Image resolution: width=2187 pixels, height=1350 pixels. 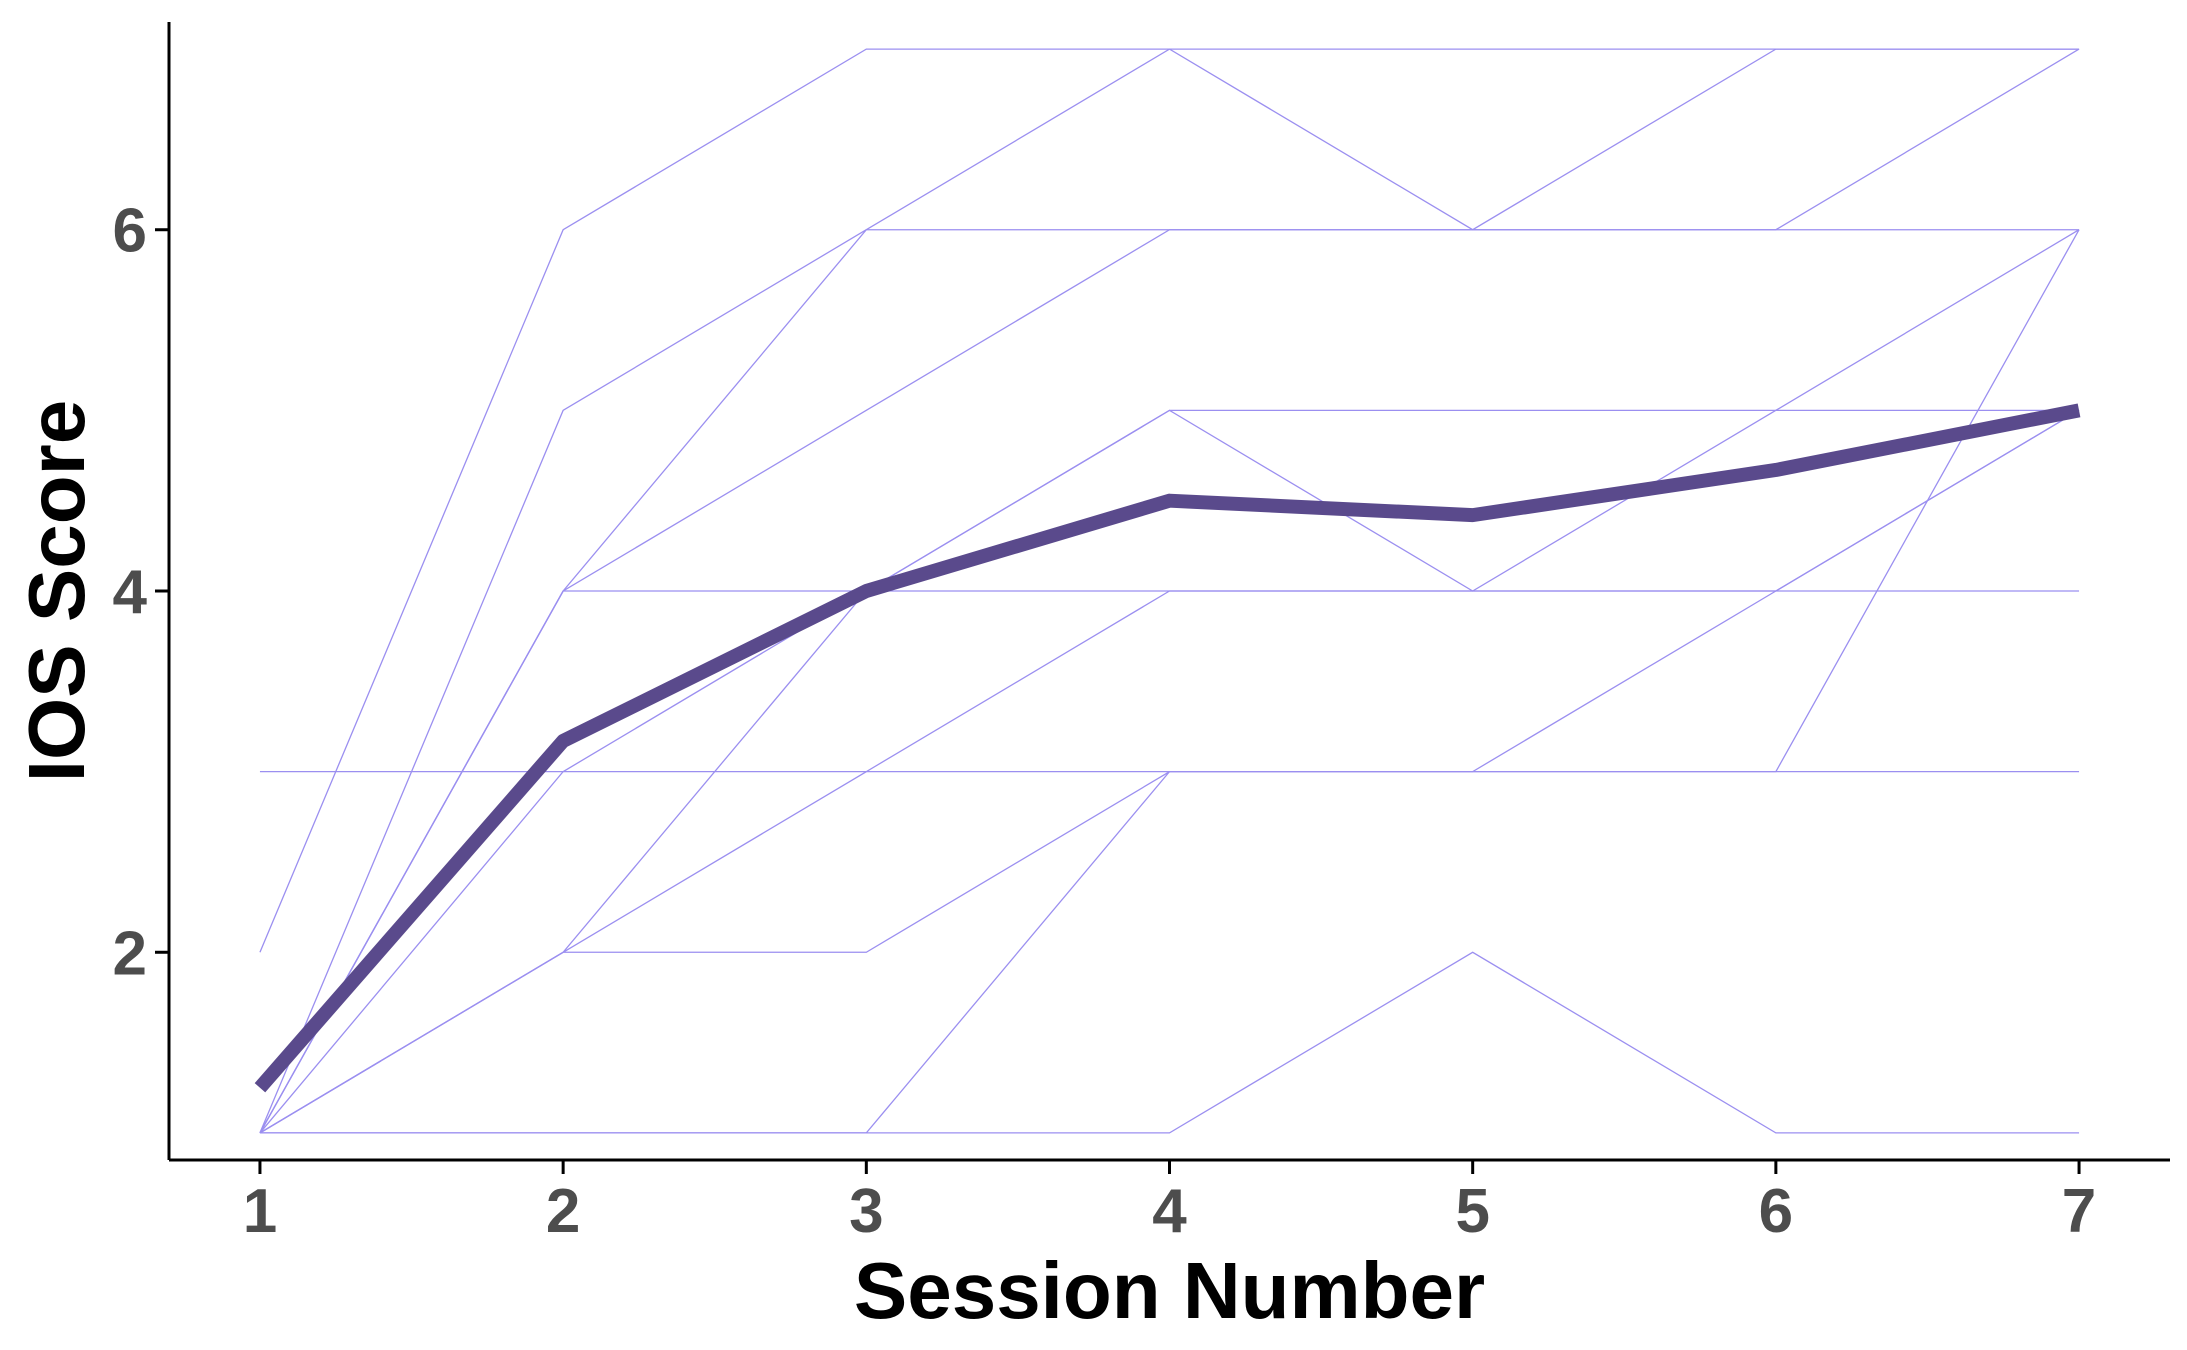 What do you see at coordinates (56, 591) in the screenshot?
I see `y-axis-title: IOS Score` at bounding box center [56, 591].